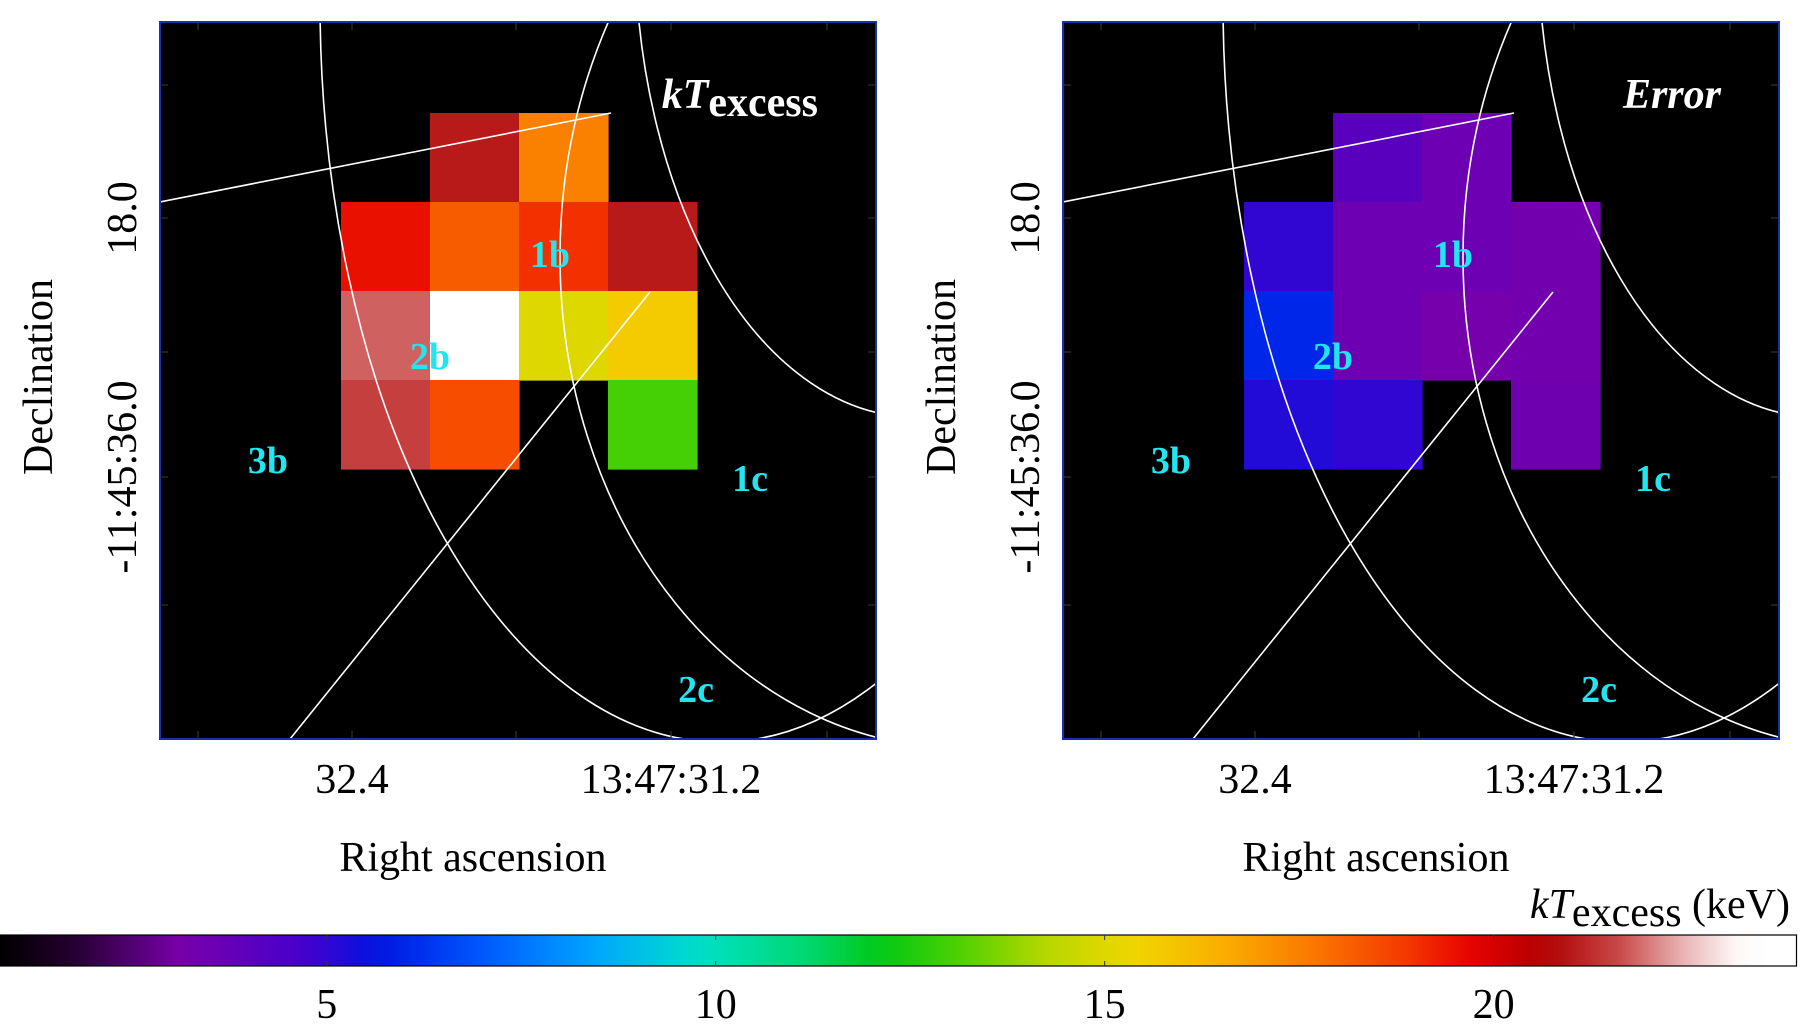 This screenshot has width=1800, height=1026. I want to click on colorbar-tick-label: 20, so click(1494, 1001).